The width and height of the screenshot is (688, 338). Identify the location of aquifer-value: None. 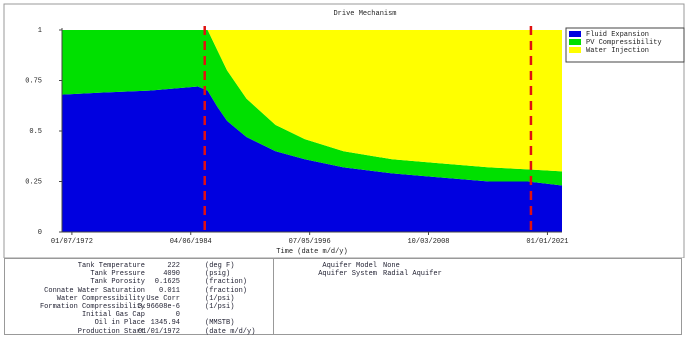
(391, 266).